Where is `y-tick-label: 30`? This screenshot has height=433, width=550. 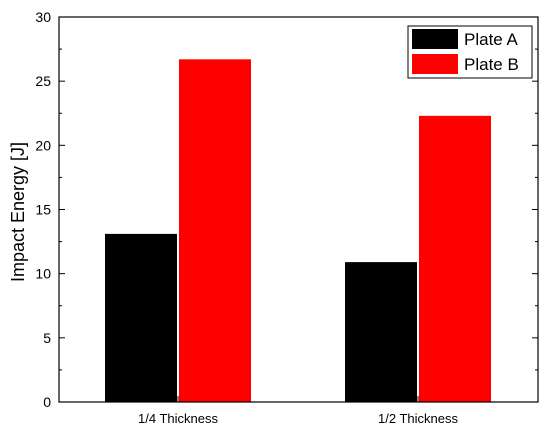
y-tick-label: 30 is located at coordinates (43, 17).